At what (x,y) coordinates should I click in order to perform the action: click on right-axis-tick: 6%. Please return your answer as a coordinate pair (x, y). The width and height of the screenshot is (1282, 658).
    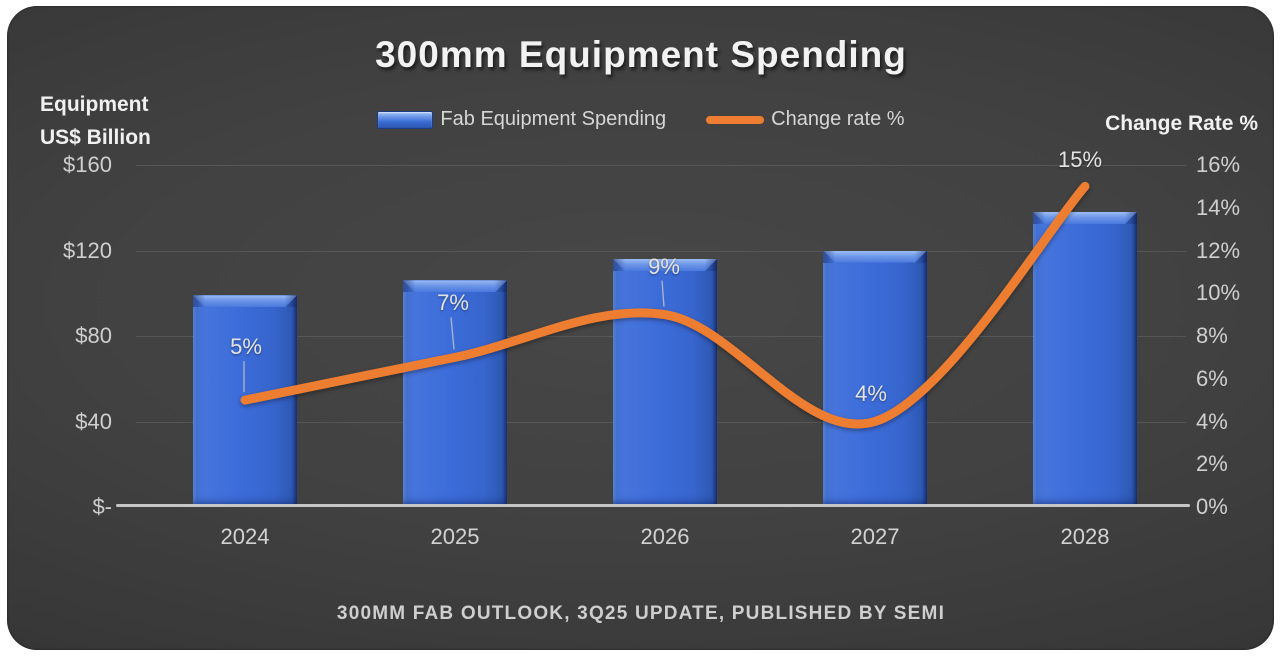
    Looking at the image, I should click on (1212, 378).